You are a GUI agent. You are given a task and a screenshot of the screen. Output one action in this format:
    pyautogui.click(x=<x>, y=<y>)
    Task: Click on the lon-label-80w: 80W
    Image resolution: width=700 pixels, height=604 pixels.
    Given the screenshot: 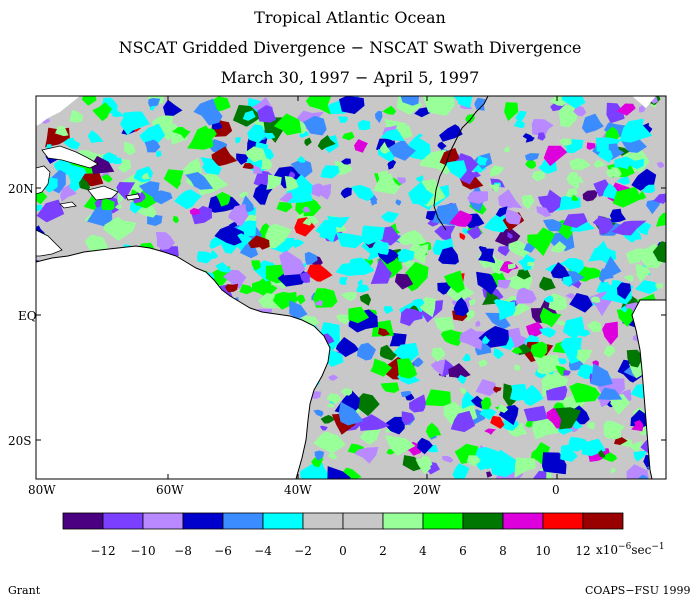 What is the action you would take?
    pyautogui.click(x=42, y=490)
    